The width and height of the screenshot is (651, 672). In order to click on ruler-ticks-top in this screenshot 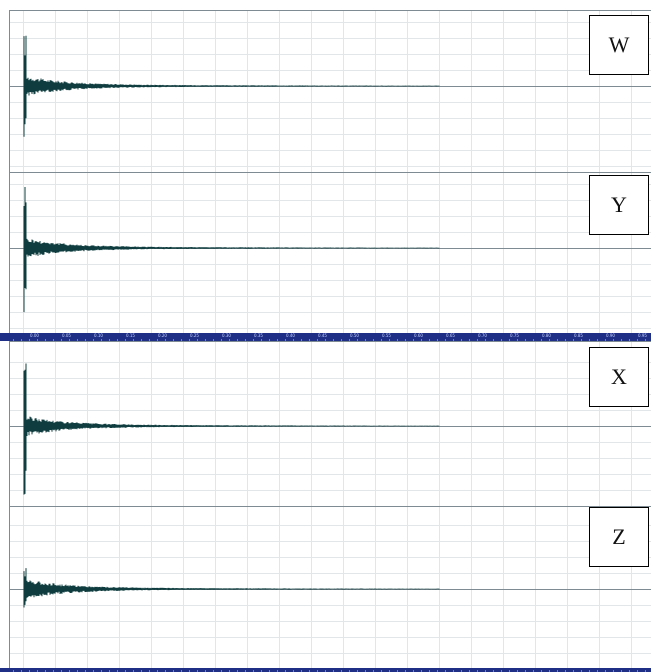, I will do `click(329, 340)`.